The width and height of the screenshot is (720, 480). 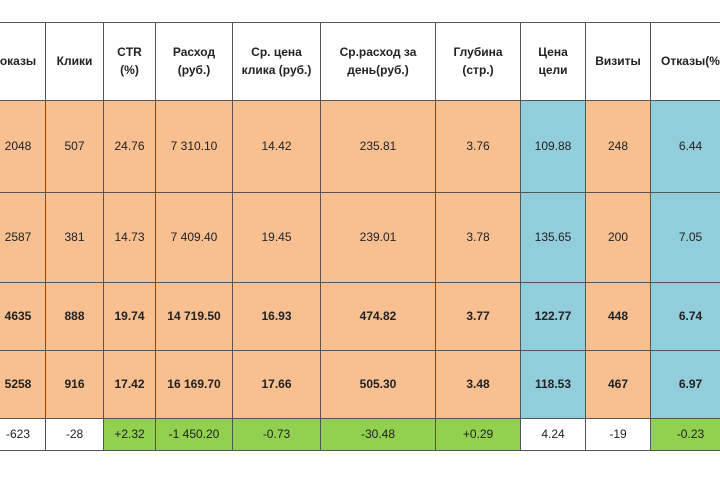 I want to click on table-cell: 7 310.10, so click(x=194, y=146).